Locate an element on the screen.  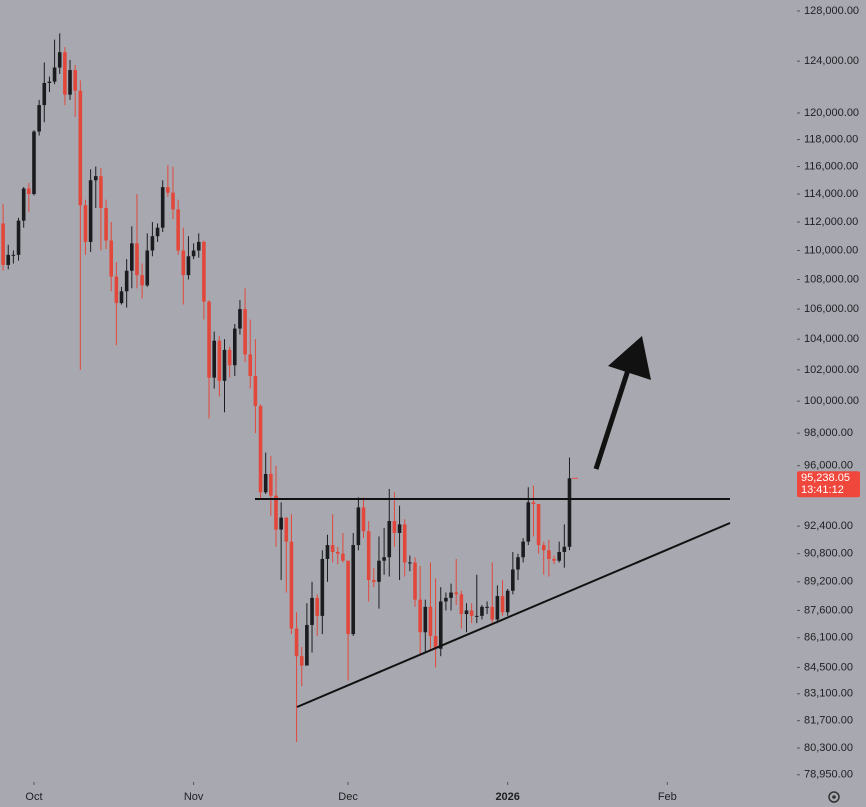
y-tick-label: 102,000.00 is located at coordinates (831, 370).